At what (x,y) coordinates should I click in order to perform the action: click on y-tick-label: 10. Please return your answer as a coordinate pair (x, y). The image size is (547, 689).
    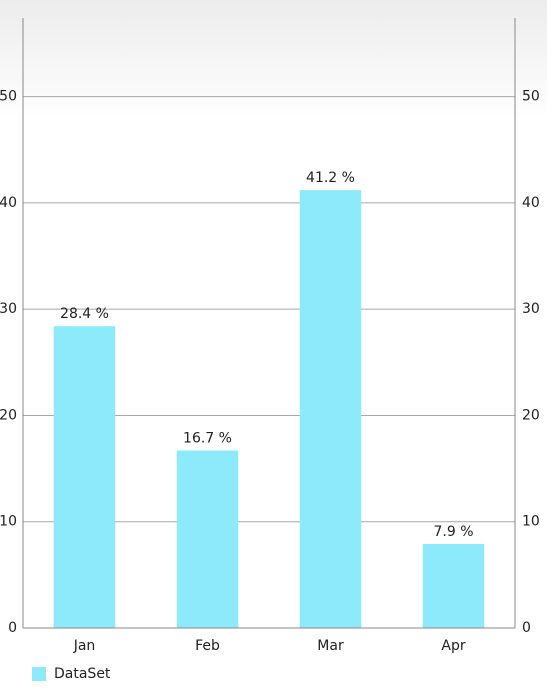
    Looking at the image, I should click on (8, 522).